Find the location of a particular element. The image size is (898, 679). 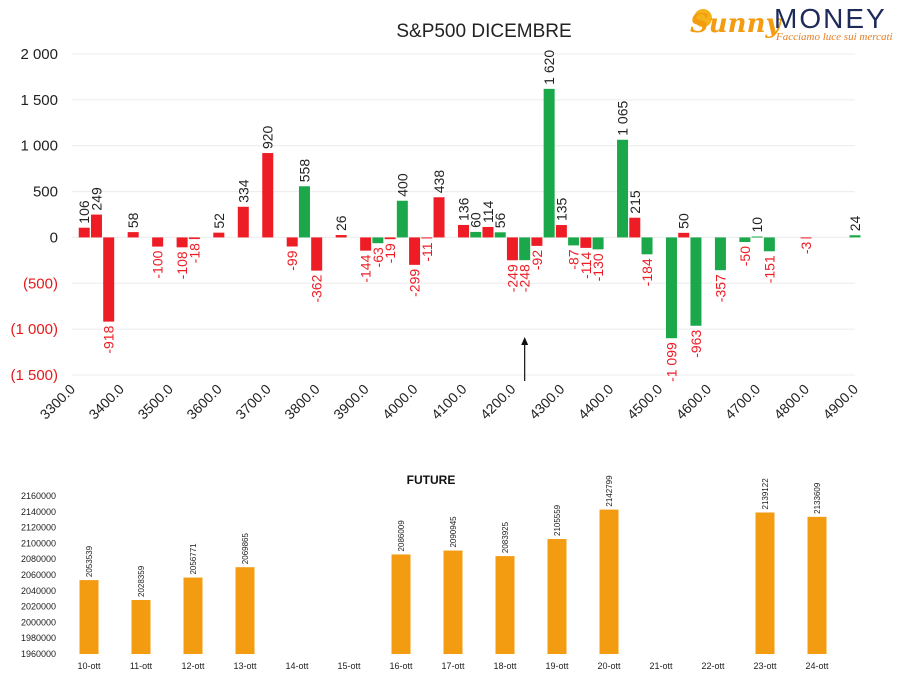

data-label: -18 is located at coordinates (194, 253).